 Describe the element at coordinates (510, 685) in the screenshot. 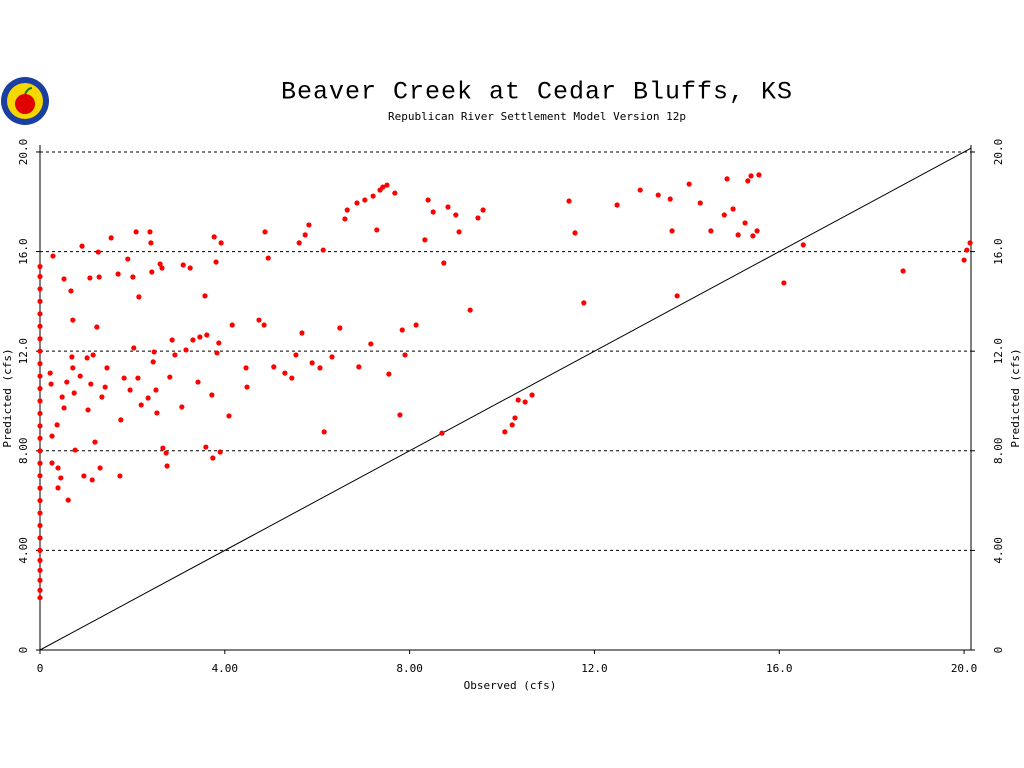

I see `x-axis-label: Observed (cfs)` at that location.